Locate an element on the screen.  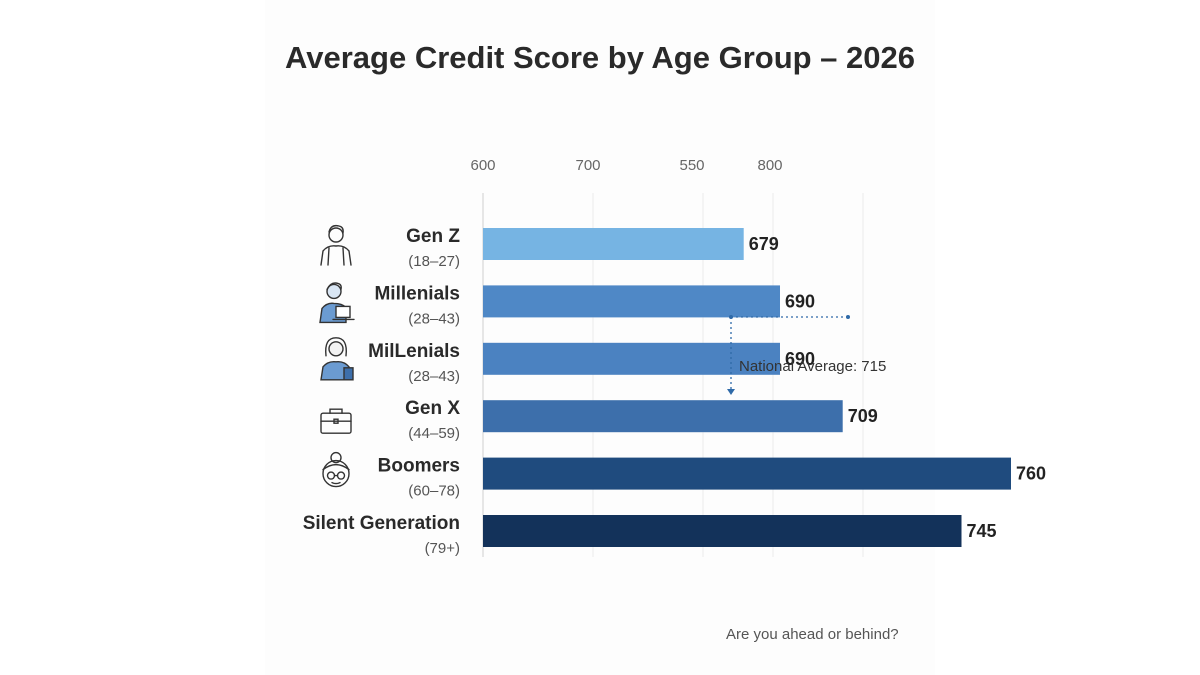
chart-title: Average Credit Score by Age Group – 2026 is located at coordinates (600, 57).